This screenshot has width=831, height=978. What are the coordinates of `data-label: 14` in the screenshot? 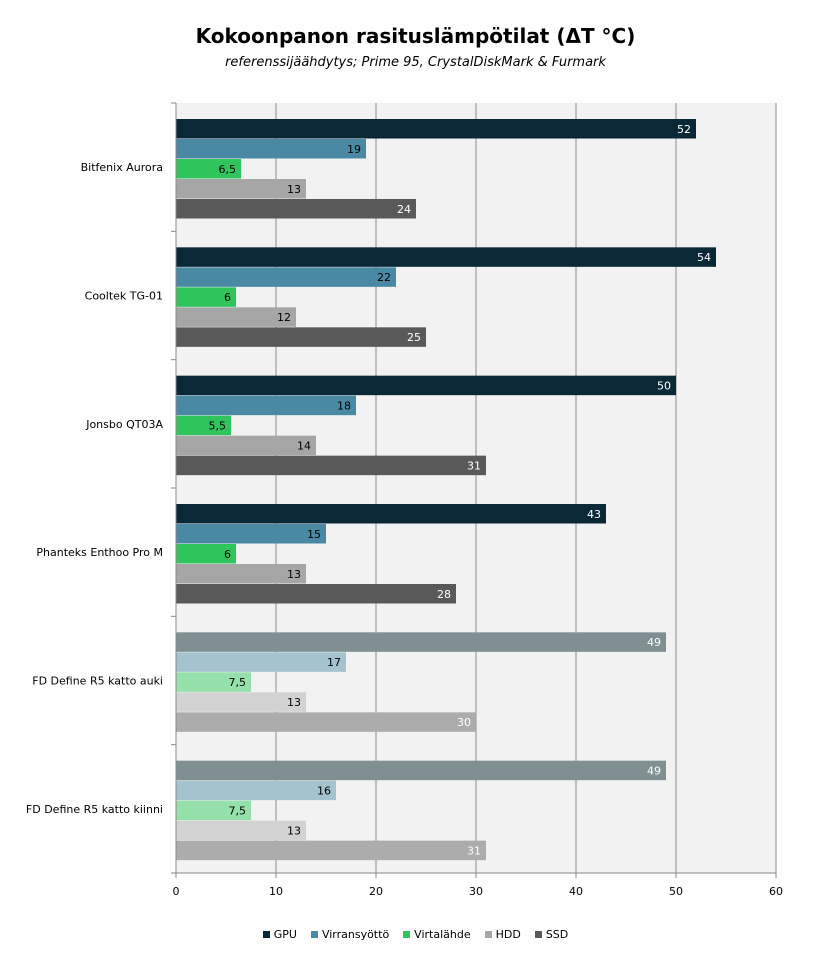 It's located at (304, 445).